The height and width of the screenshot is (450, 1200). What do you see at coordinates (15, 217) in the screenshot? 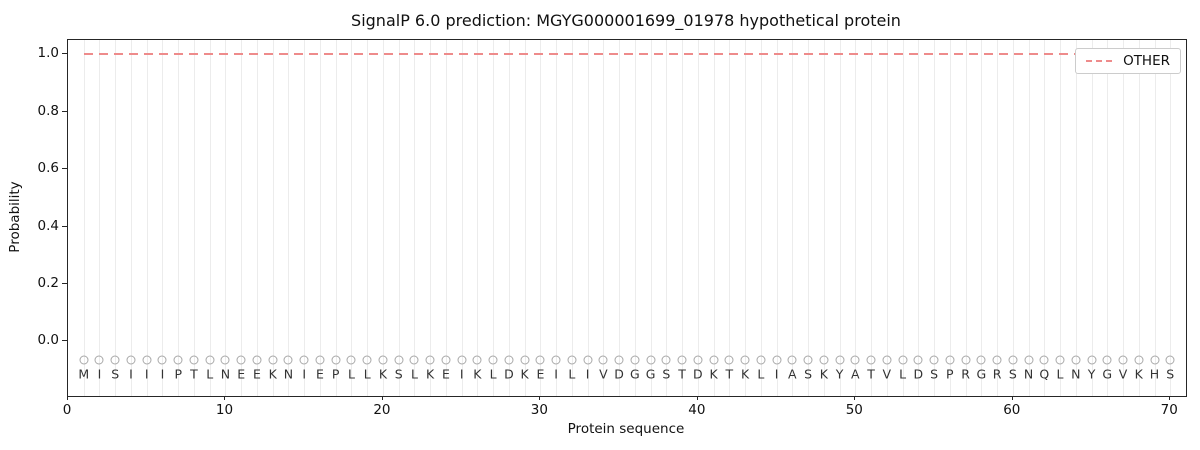
I see `y-axis-label: Probability` at bounding box center [15, 217].